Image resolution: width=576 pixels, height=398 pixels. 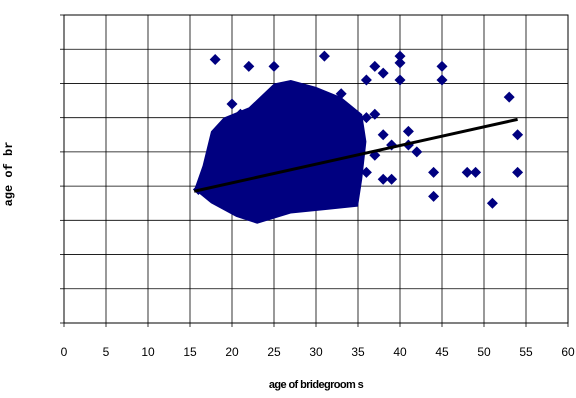 What do you see at coordinates (484, 352) in the screenshot?
I see `x-tick-label: 50` at bounding box center [484, 352].